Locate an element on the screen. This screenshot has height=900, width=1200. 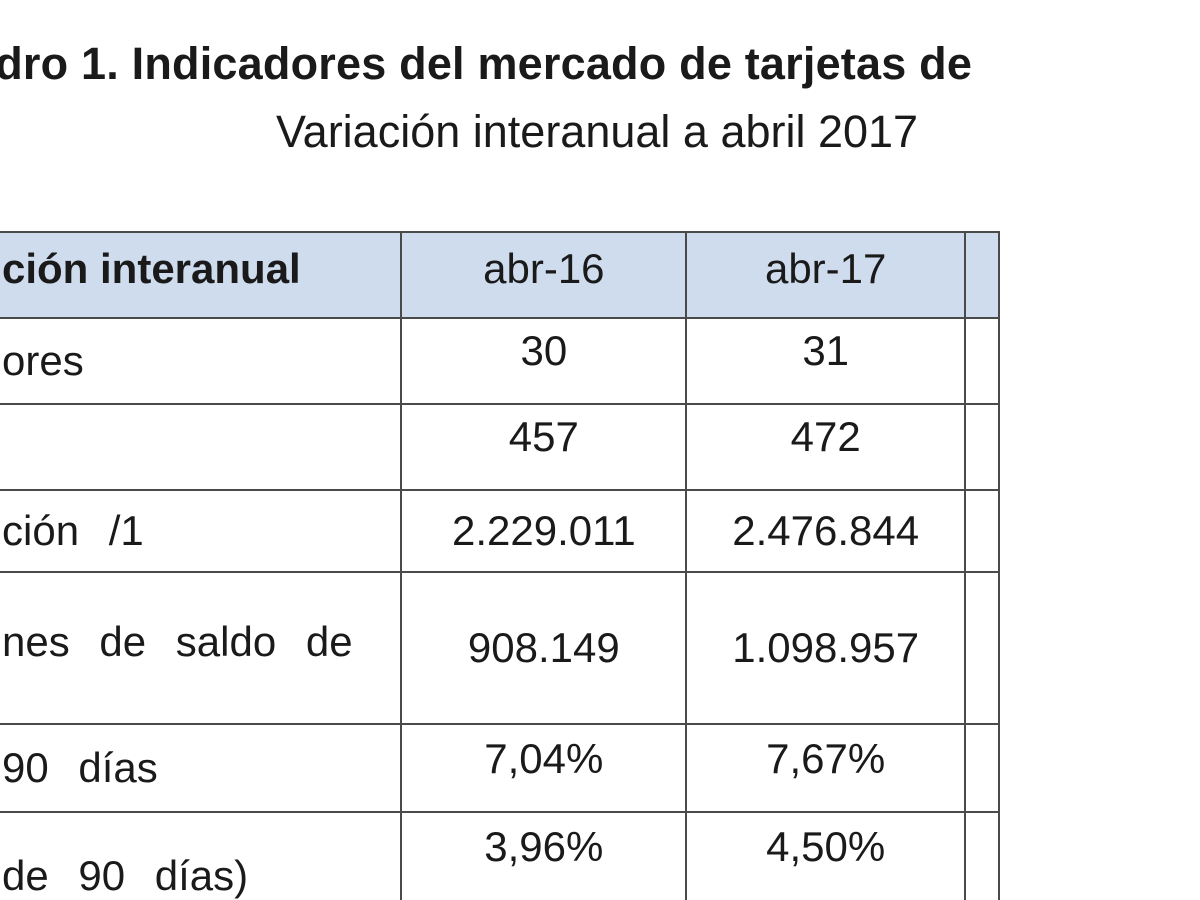
table-row: nes de saldo de 908.149 1.098.957 is located at coordinates (500, 647).